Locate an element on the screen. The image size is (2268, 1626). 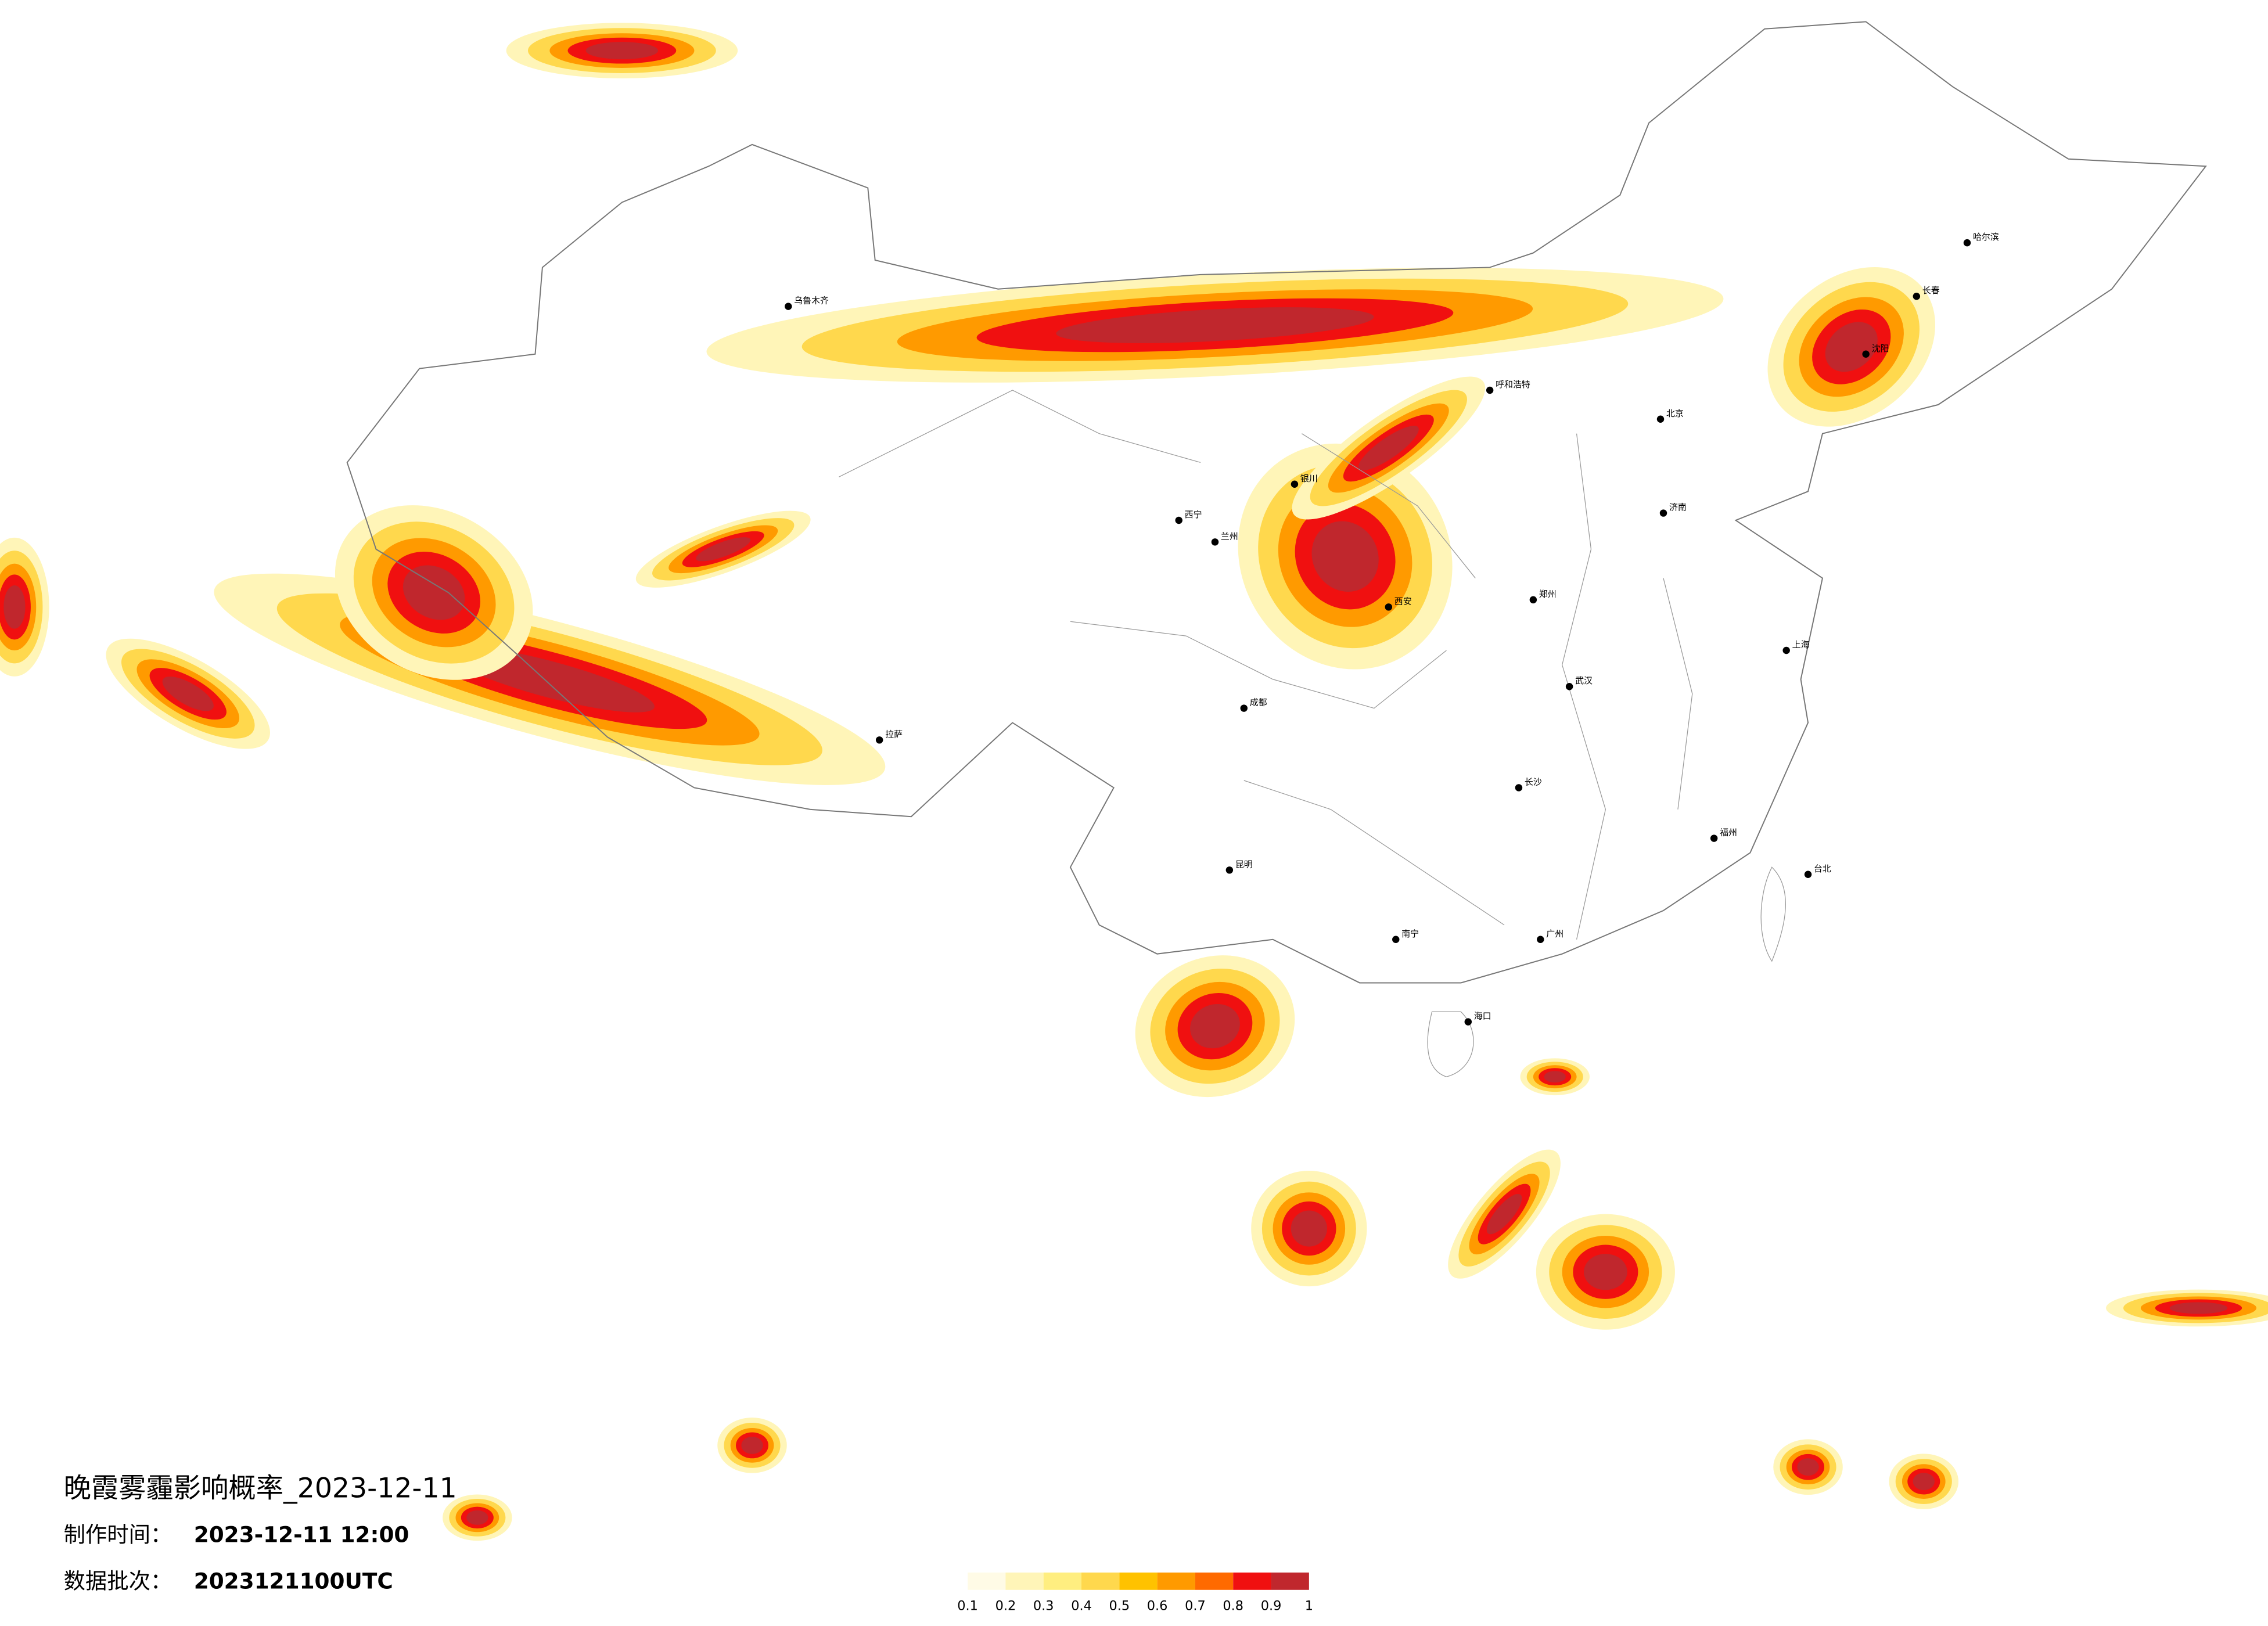
colorbar-tick-label: 0.2 is located at coordinates (1005, 1606).